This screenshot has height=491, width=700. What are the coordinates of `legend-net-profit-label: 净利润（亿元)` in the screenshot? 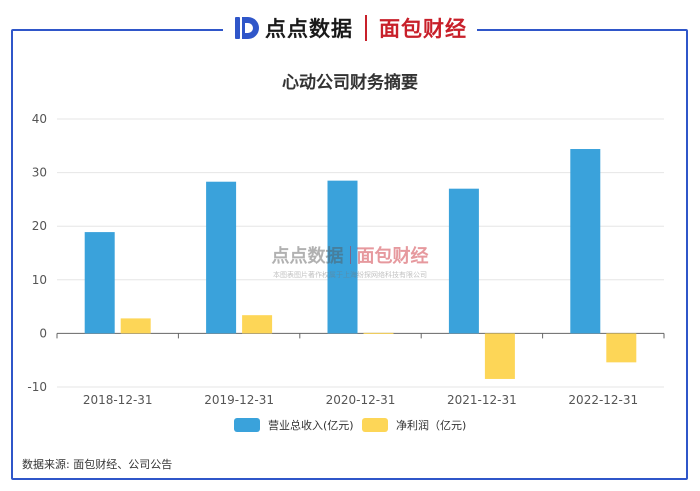 It's located at (431, 425).